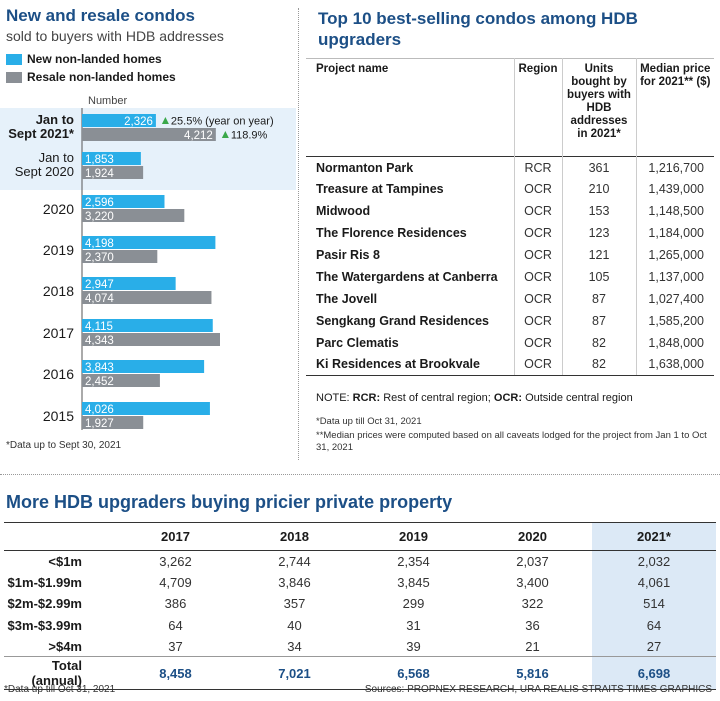  I want to click on bar-value-label-new: 2,596, so click(99, 203).